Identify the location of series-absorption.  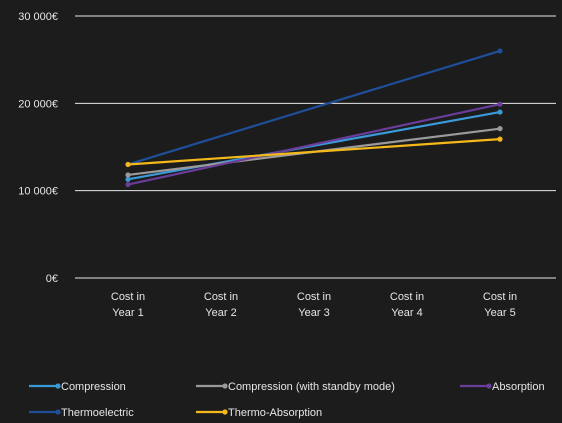
(314, 144).